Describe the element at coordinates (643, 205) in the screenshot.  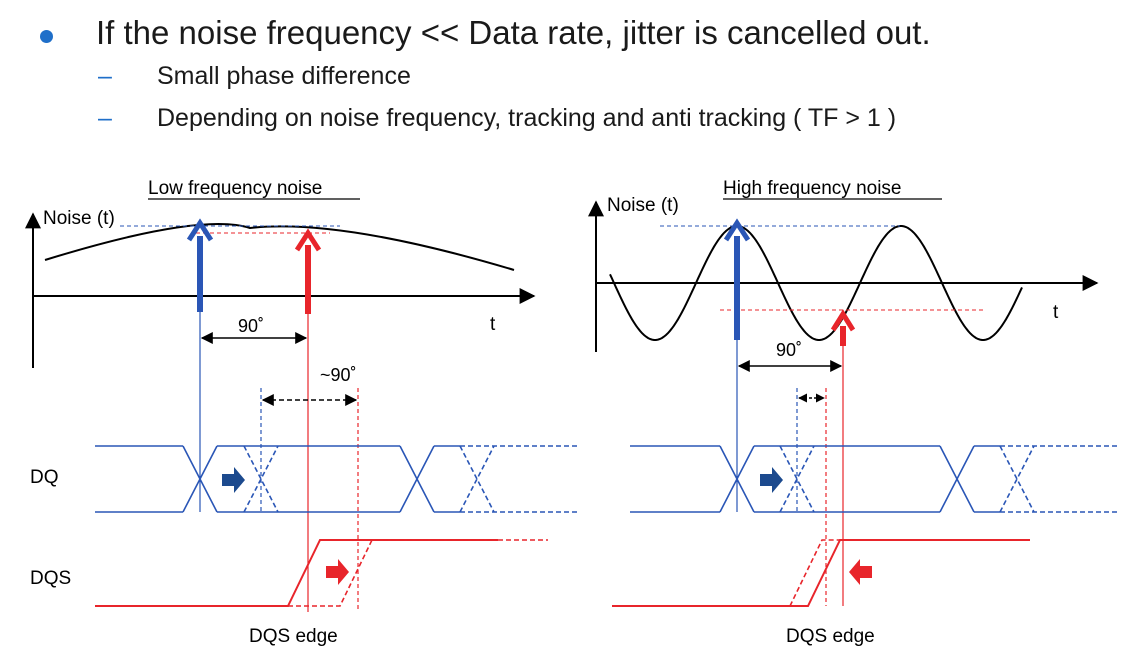
I see `right-y-axis-label: Noise (t)` at that location.